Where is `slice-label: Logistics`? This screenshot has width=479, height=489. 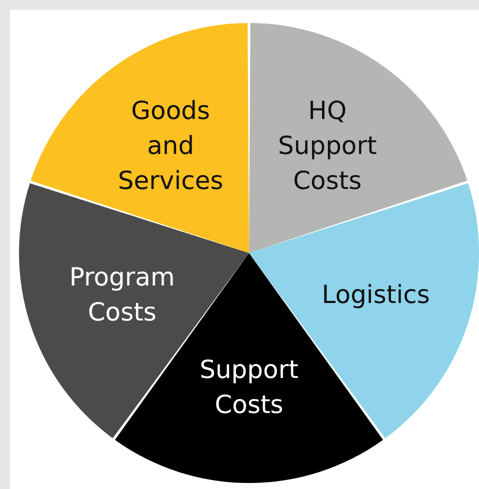
slice-label: Logistics is located at coordinates (376, 294).